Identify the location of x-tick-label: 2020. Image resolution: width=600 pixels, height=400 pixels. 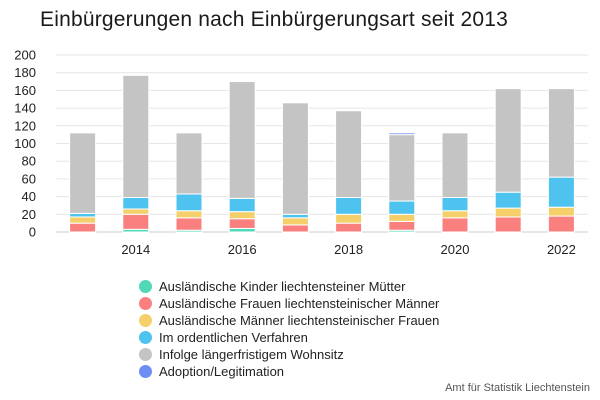
(455, 249).